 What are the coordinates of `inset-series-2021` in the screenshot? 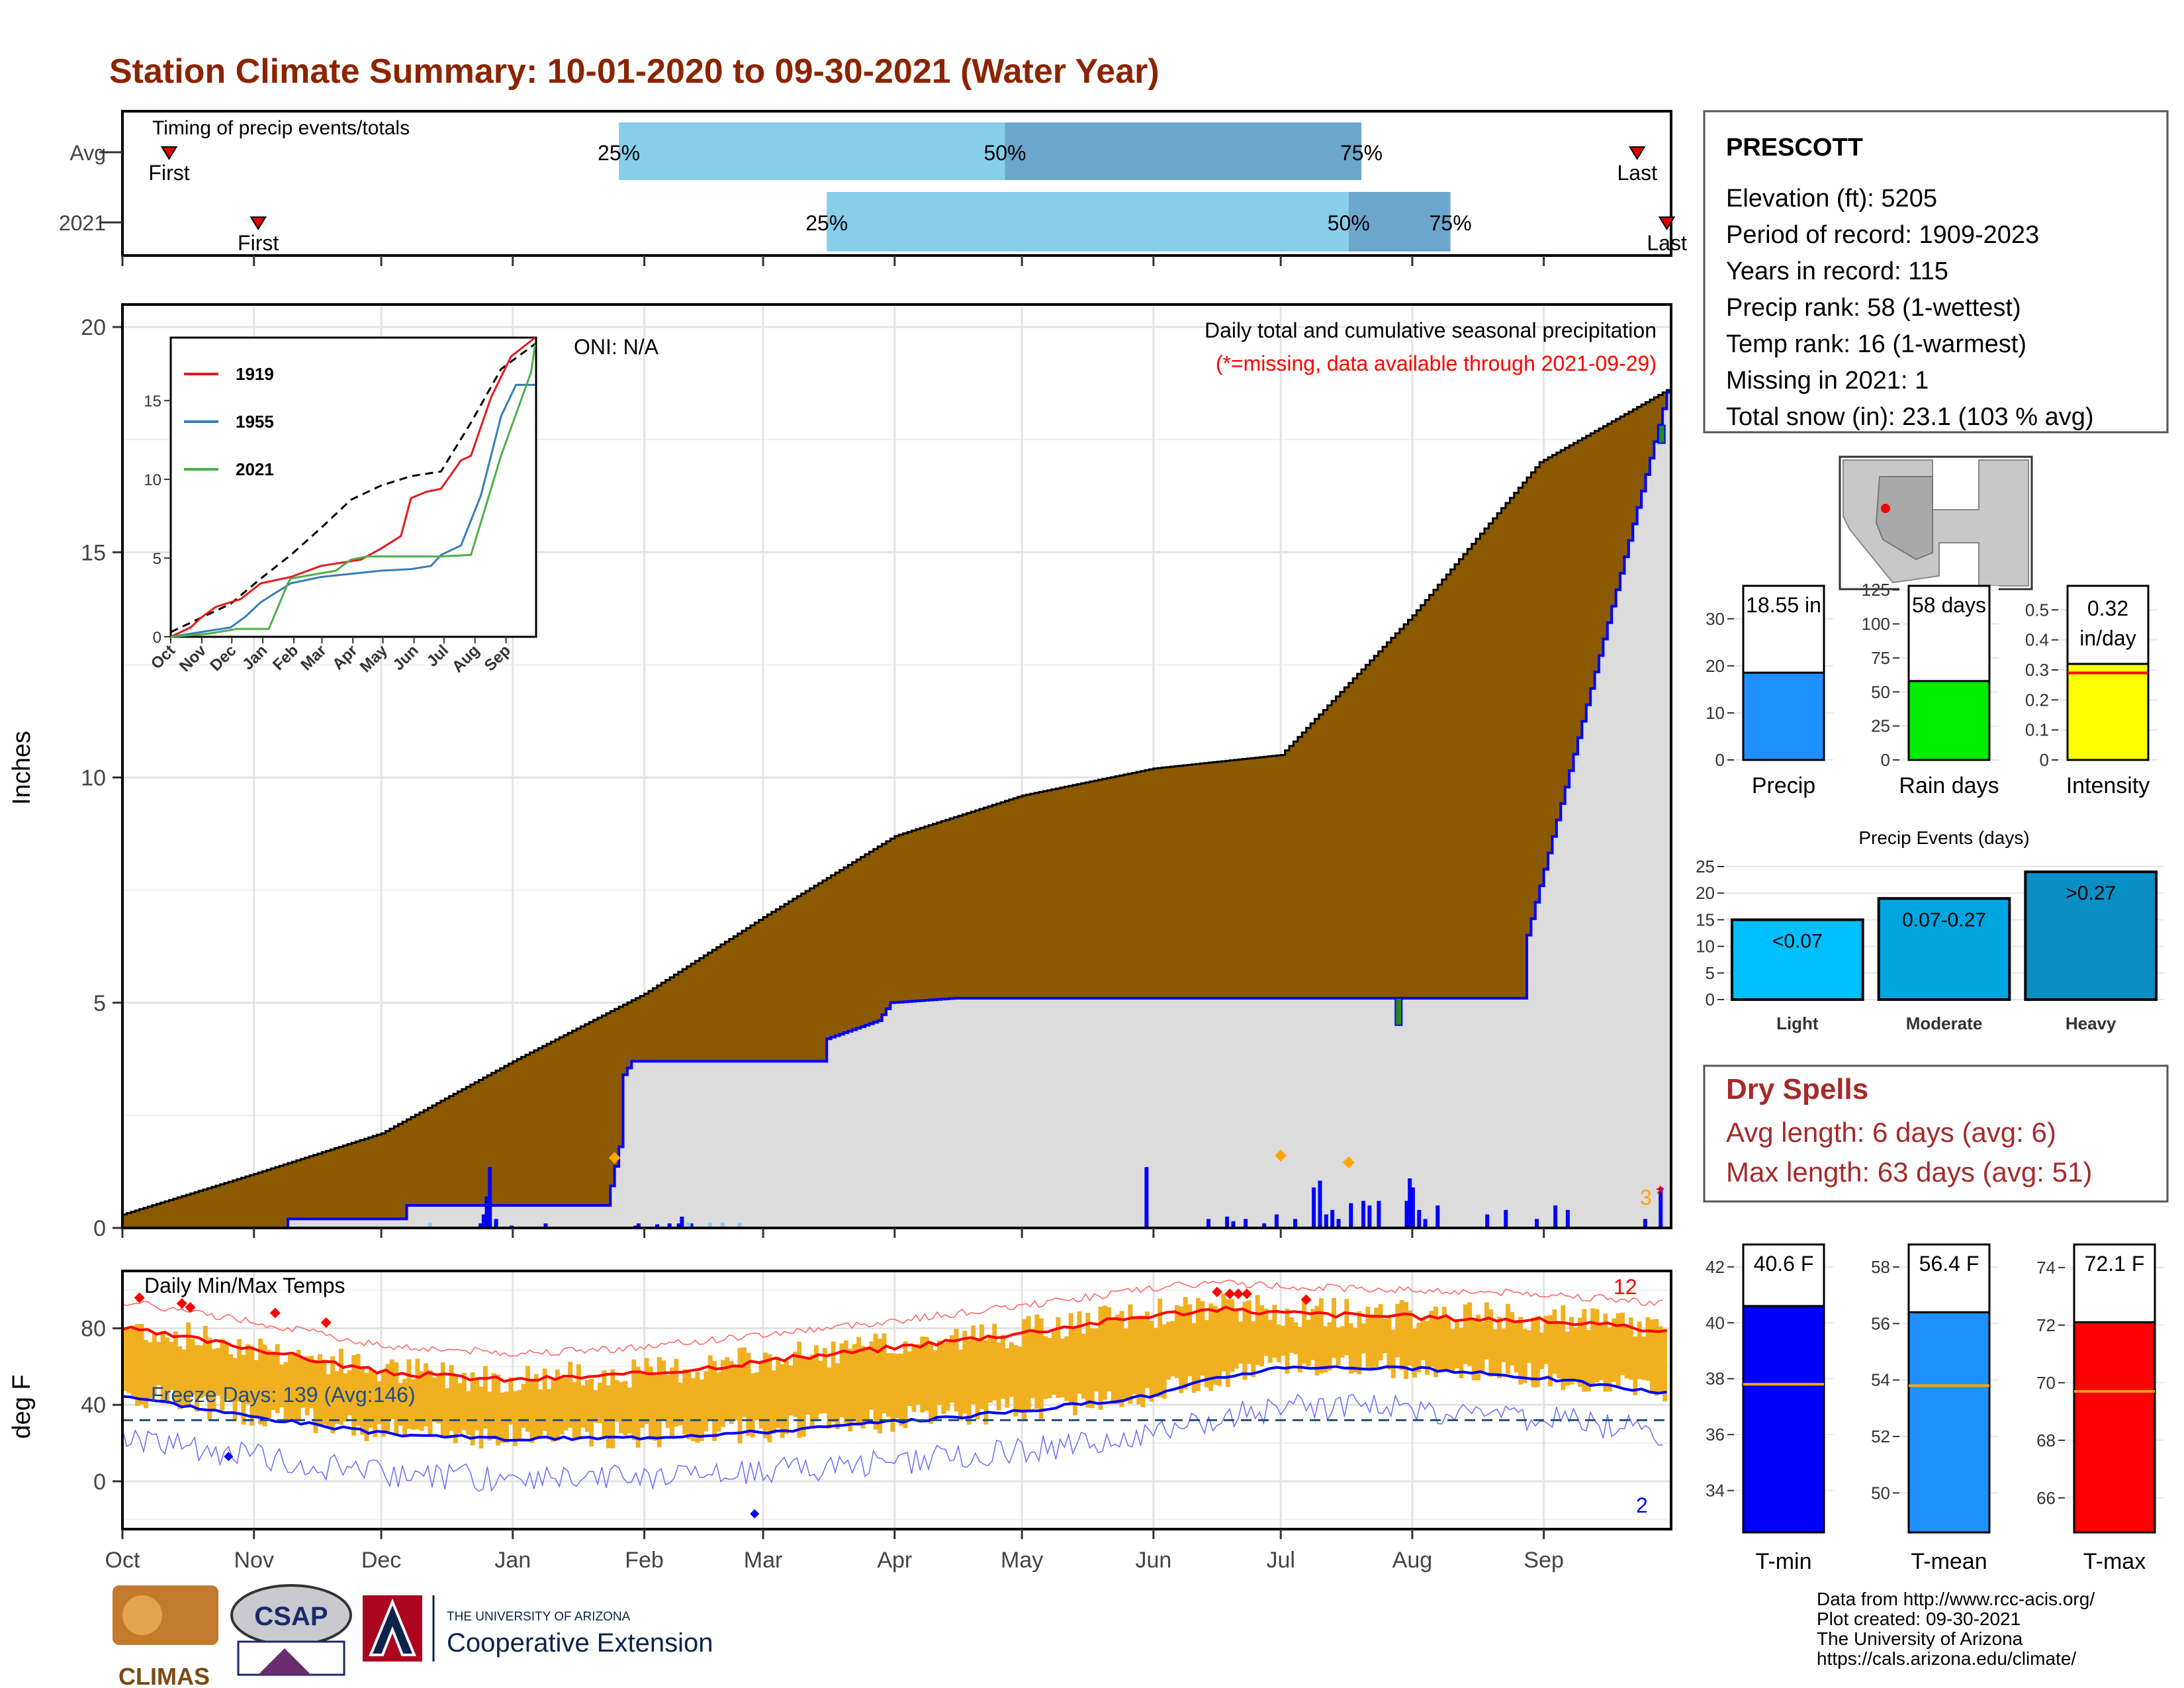 It's located at (353, 491).